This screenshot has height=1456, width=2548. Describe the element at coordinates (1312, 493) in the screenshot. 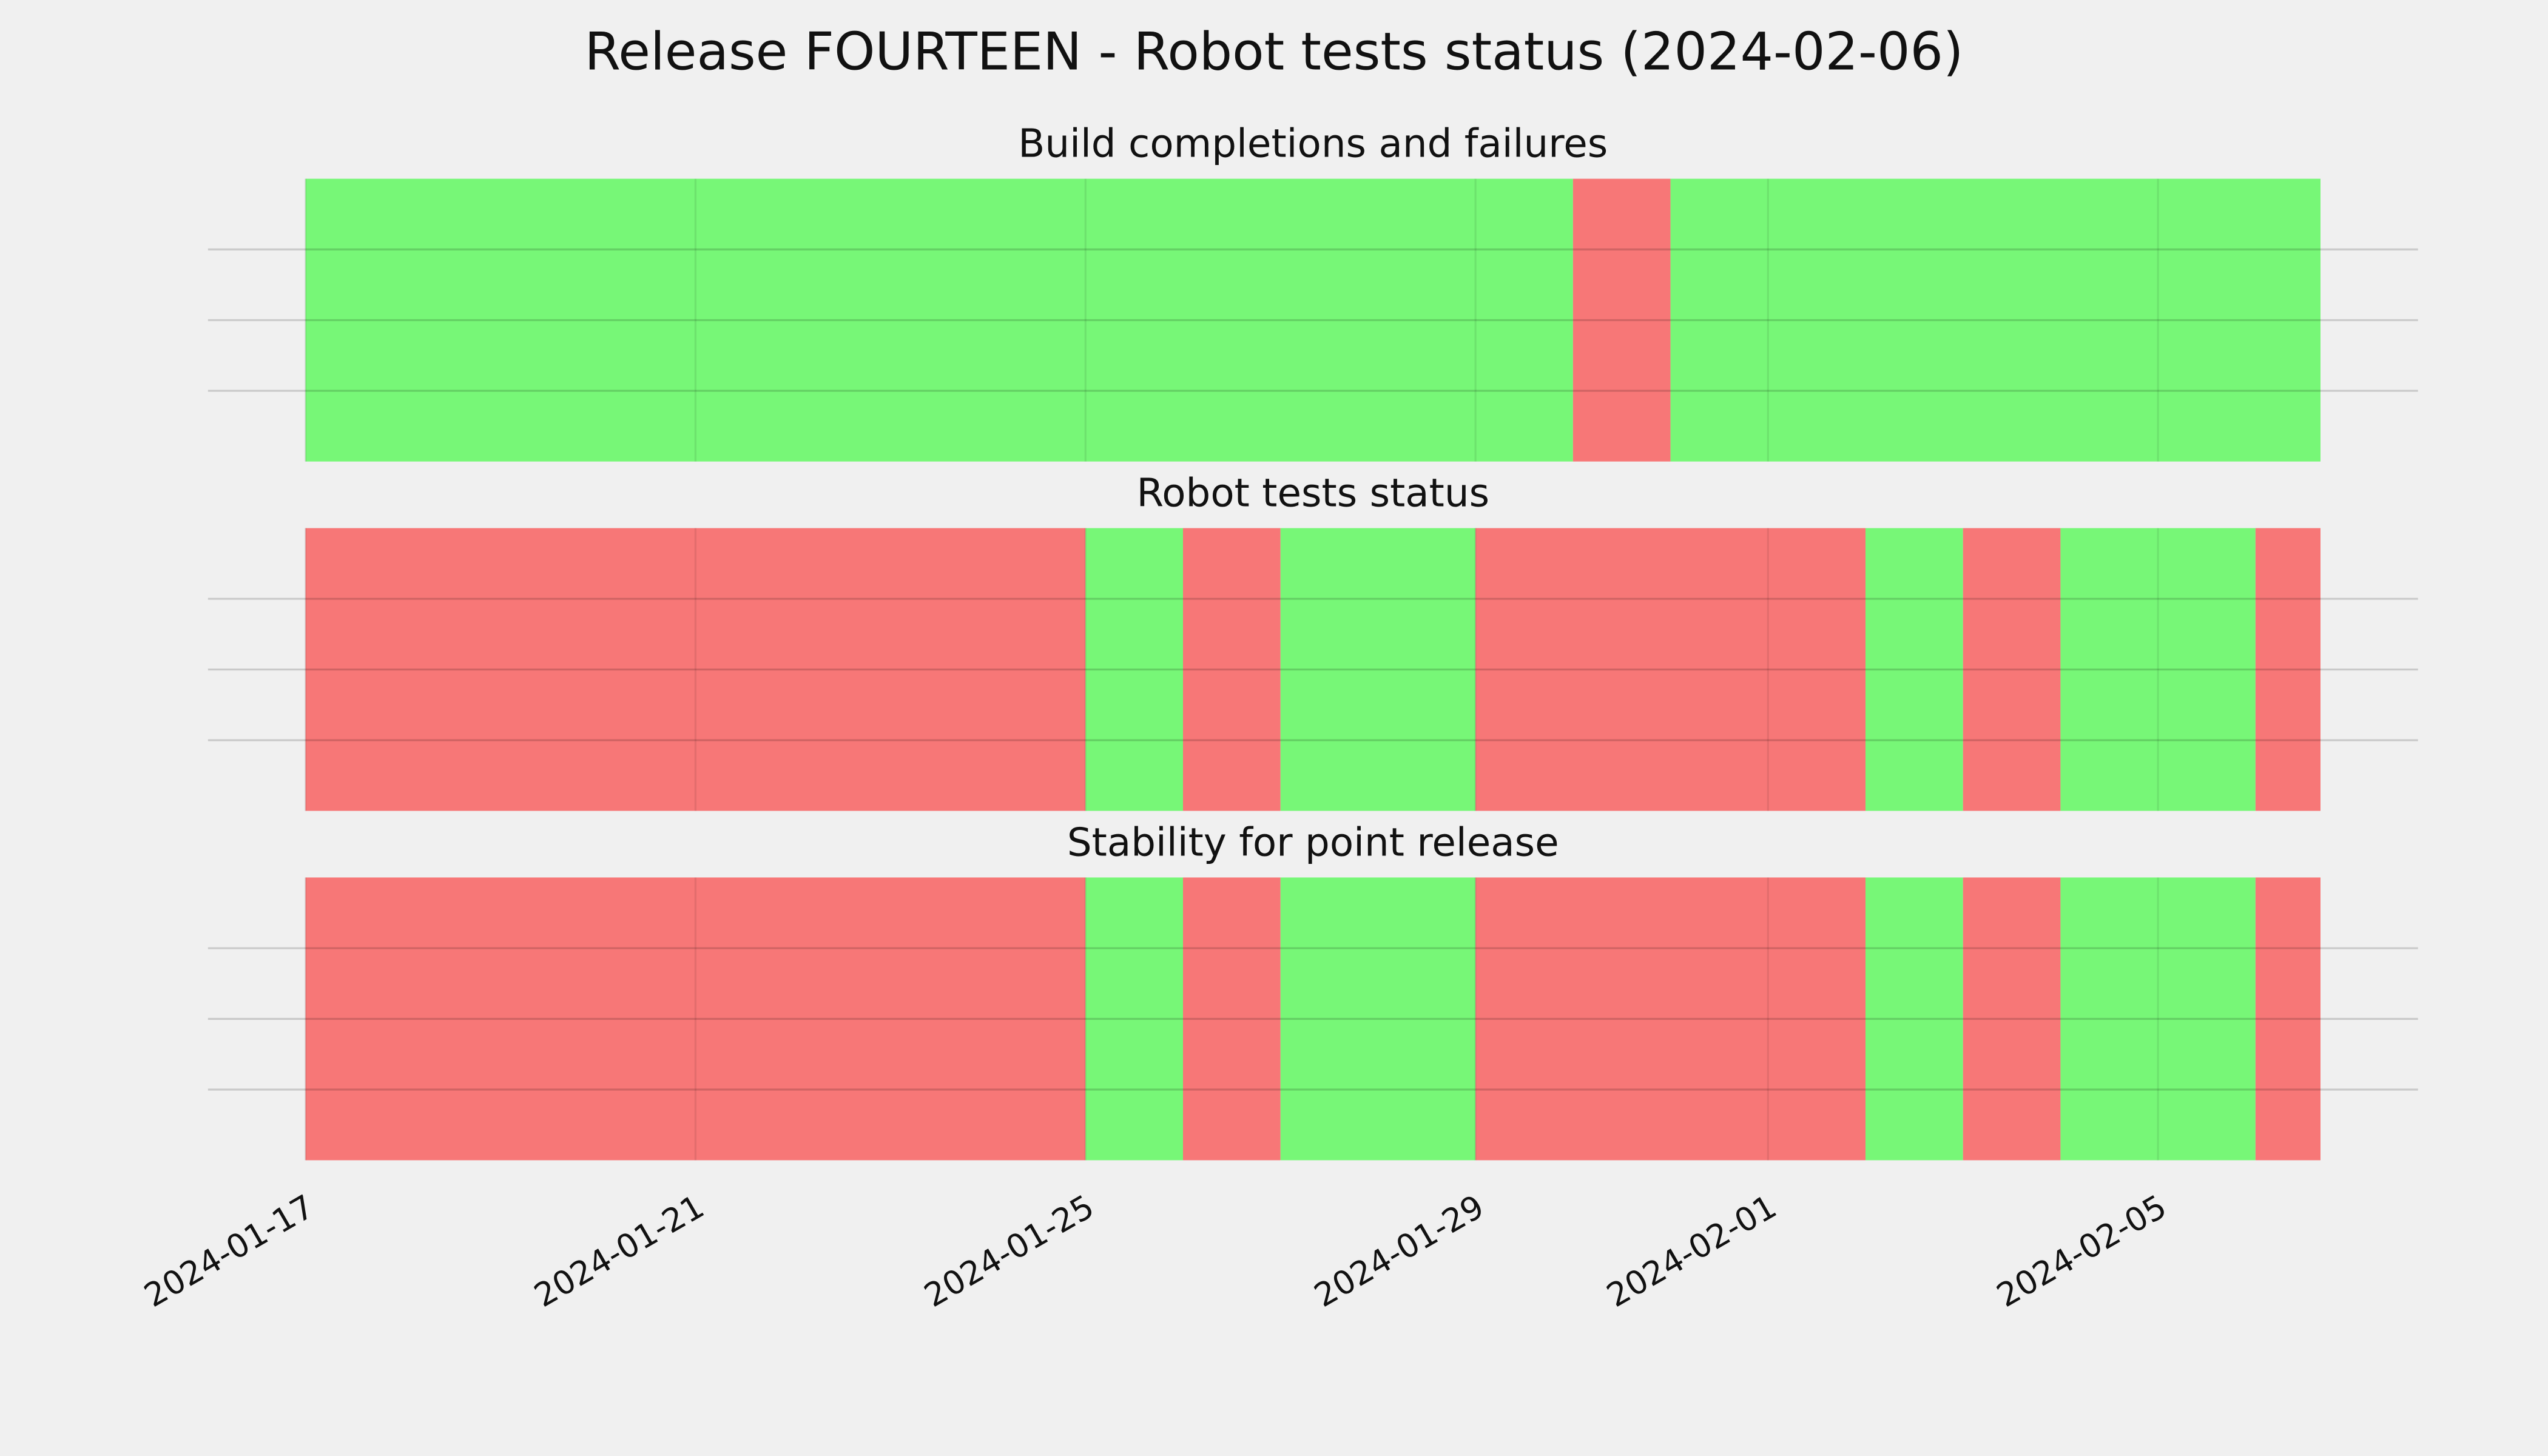

I see `panel-title: Robot tests status` at that location.